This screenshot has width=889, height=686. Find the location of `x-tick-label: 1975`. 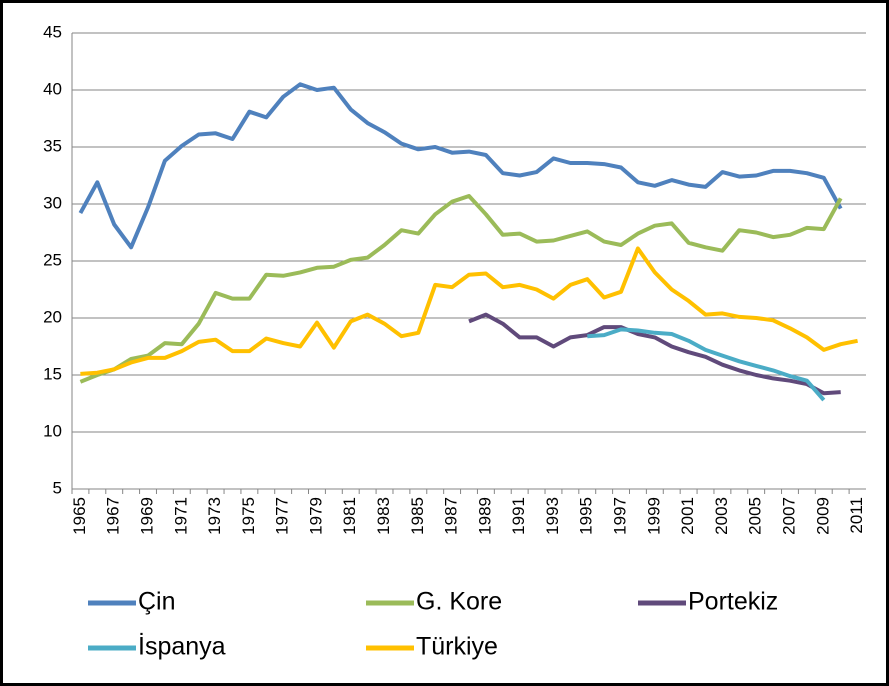

x-tick-label: 1975 is located at coordinates (248, 516).